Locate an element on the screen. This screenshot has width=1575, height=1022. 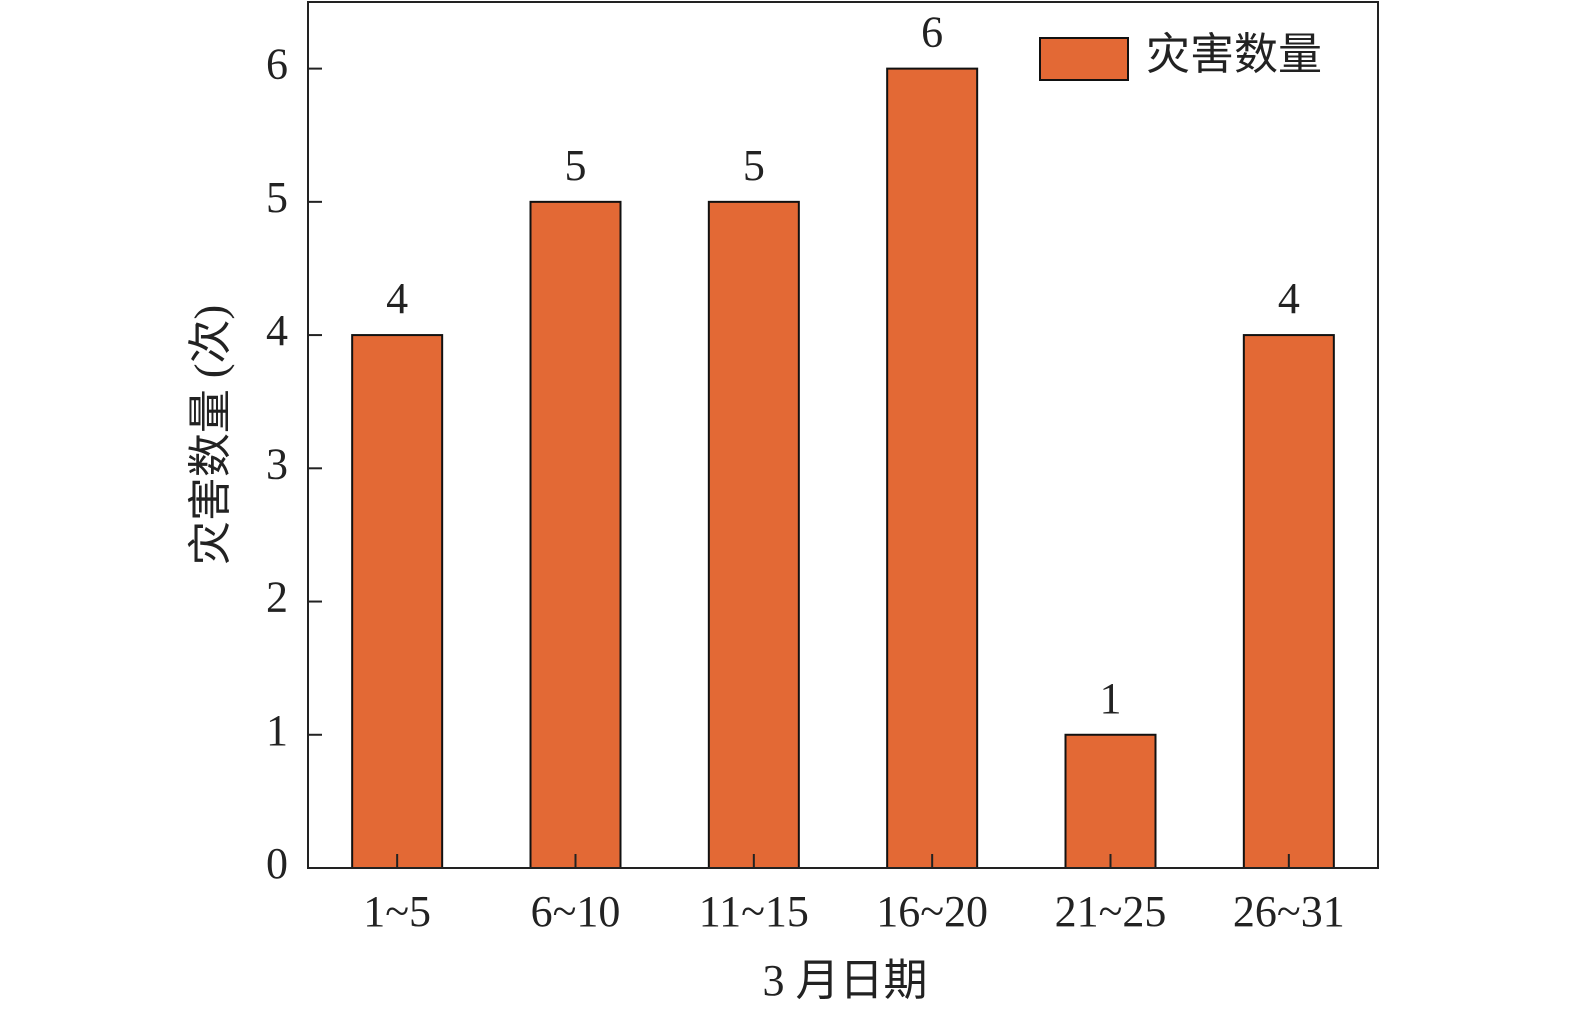
y-tick-label: 4 is located at coordinates (277, 330).